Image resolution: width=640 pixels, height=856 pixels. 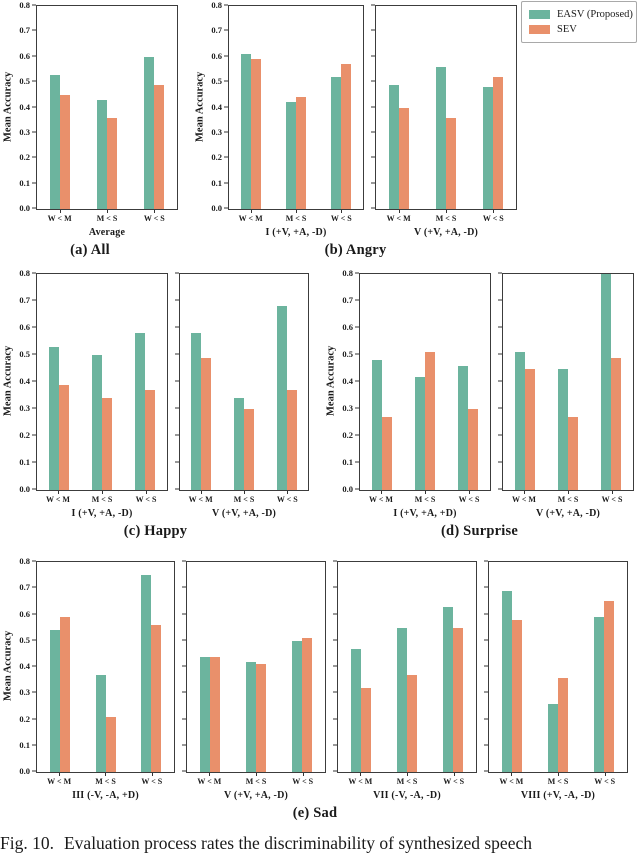 I want to click on plot-area, so click(x=446, y=107).